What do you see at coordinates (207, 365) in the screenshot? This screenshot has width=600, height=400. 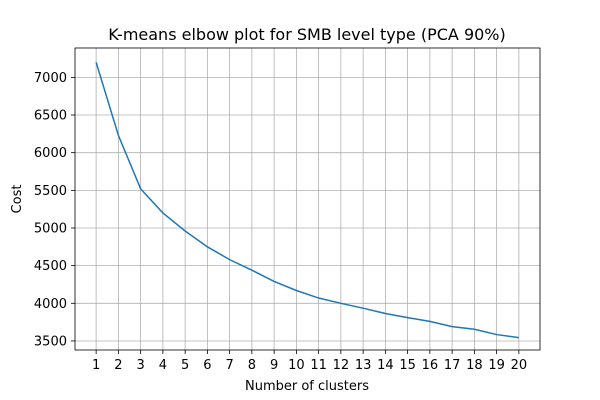 I see `x-tick-label-6: 6` at bounding box center [207, 365].